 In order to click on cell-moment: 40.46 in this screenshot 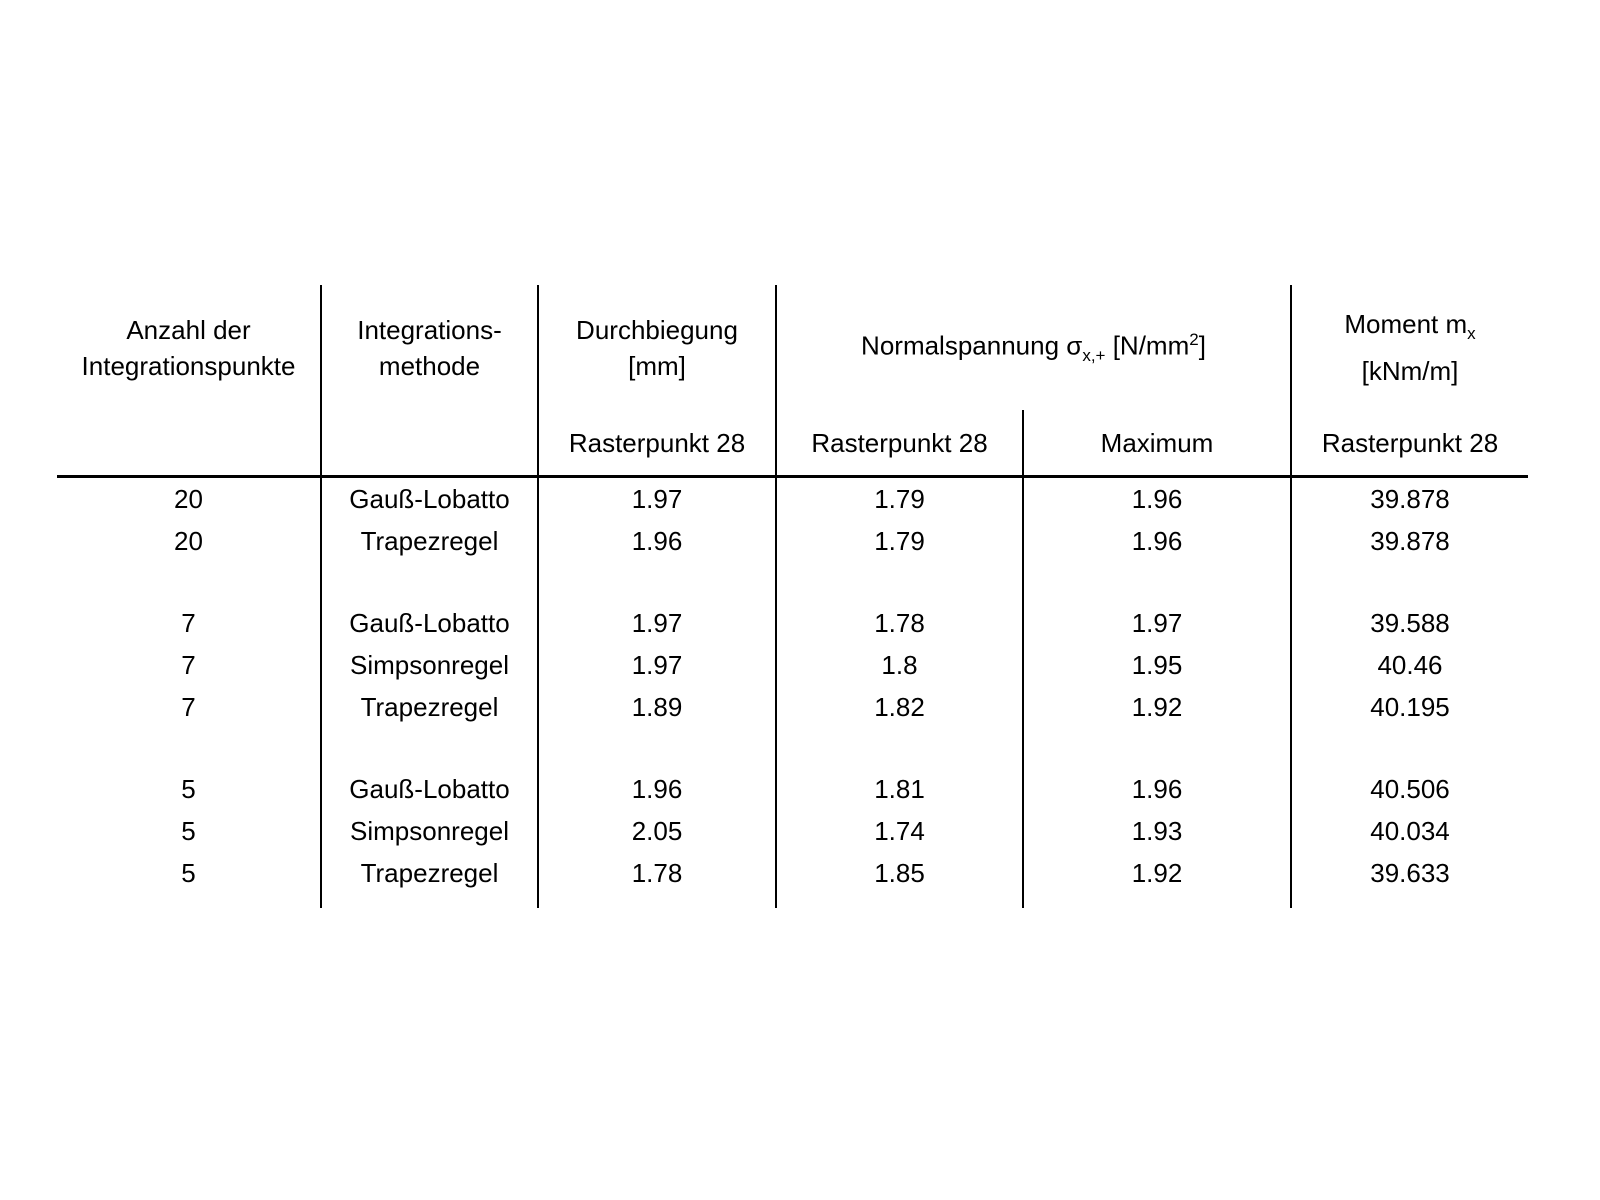, I will do `click(1409, 665)`.